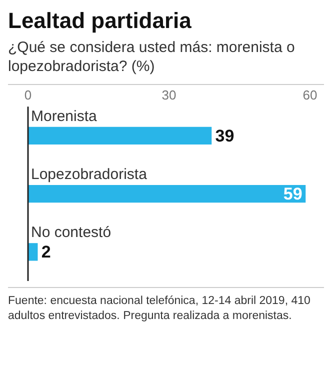 The width and height of the screenshot is (332, 375). What do you see at coordinates (46, 252) in the screenshot?
I see `data-label: 2` at bounding box center [46, 252].